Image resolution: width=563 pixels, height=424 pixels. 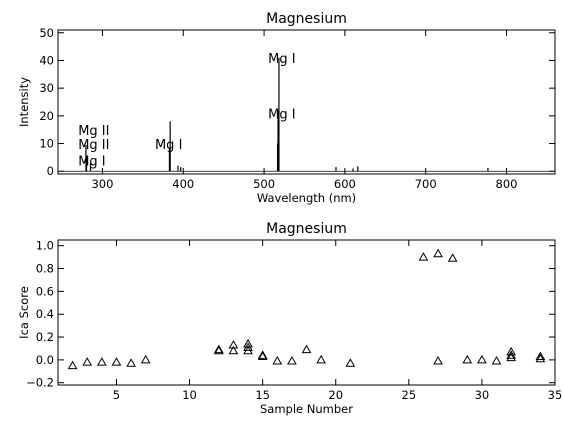 I want to click on ica-x-tick-label: 35, so click(x=555, y=395).